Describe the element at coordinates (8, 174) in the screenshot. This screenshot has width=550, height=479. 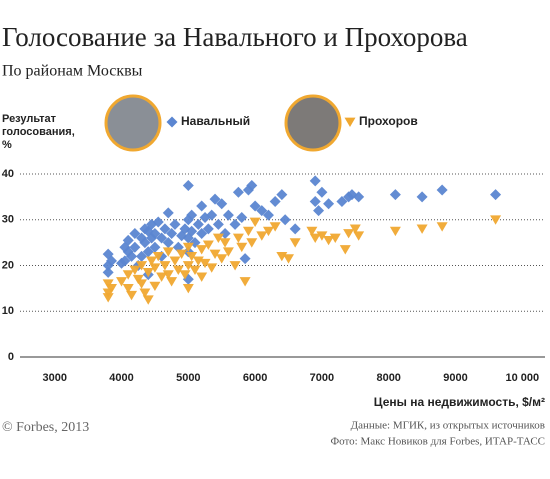
I see `y-tick-label: 40` at that location.